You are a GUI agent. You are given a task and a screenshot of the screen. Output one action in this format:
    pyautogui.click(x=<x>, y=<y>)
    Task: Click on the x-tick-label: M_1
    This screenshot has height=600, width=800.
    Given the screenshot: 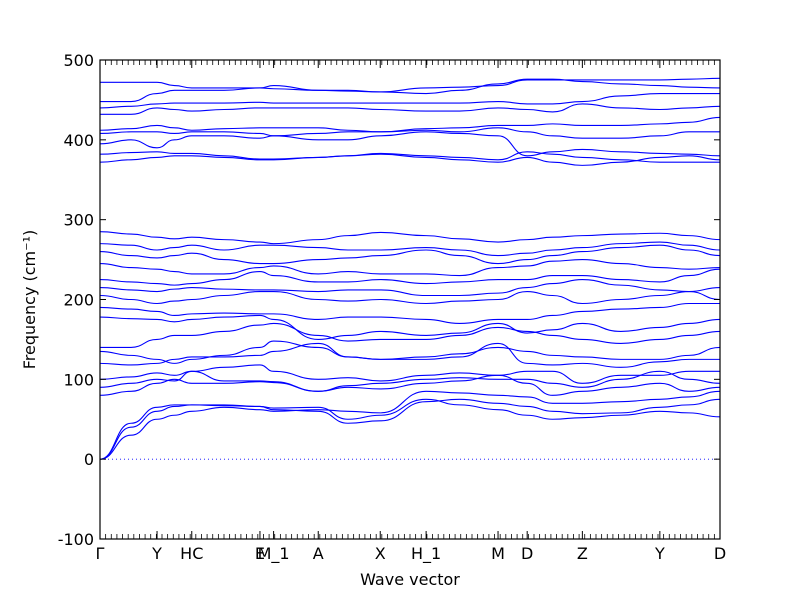 What is the action you would take?
    pyautogui.click(x=274, y=554)
    